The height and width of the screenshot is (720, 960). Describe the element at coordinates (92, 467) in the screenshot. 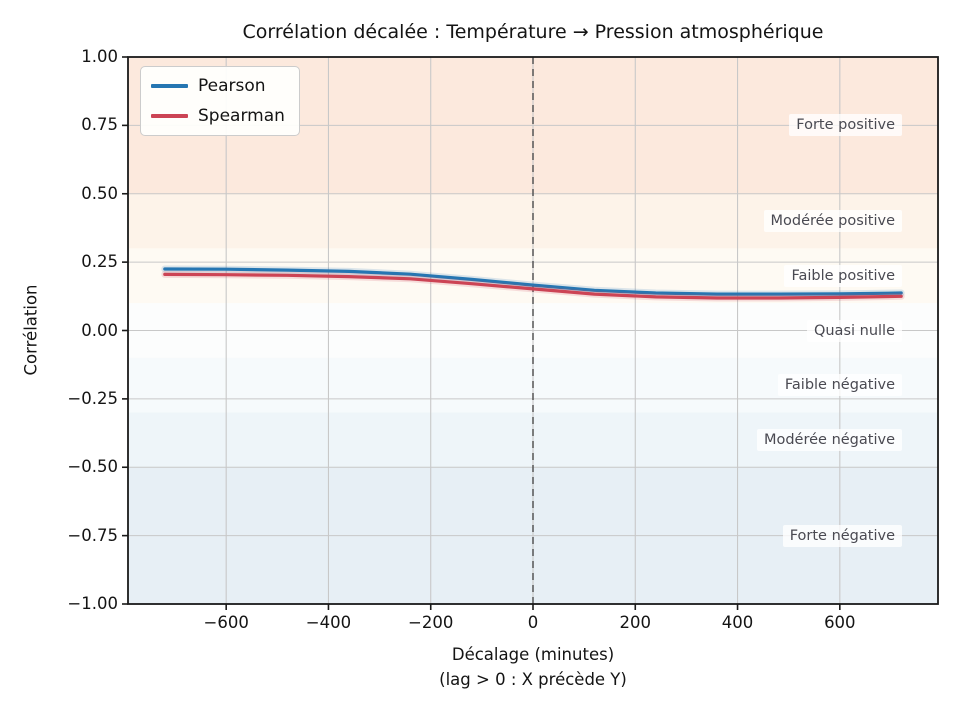

I see `y-tick-label: −0.50` at that location.